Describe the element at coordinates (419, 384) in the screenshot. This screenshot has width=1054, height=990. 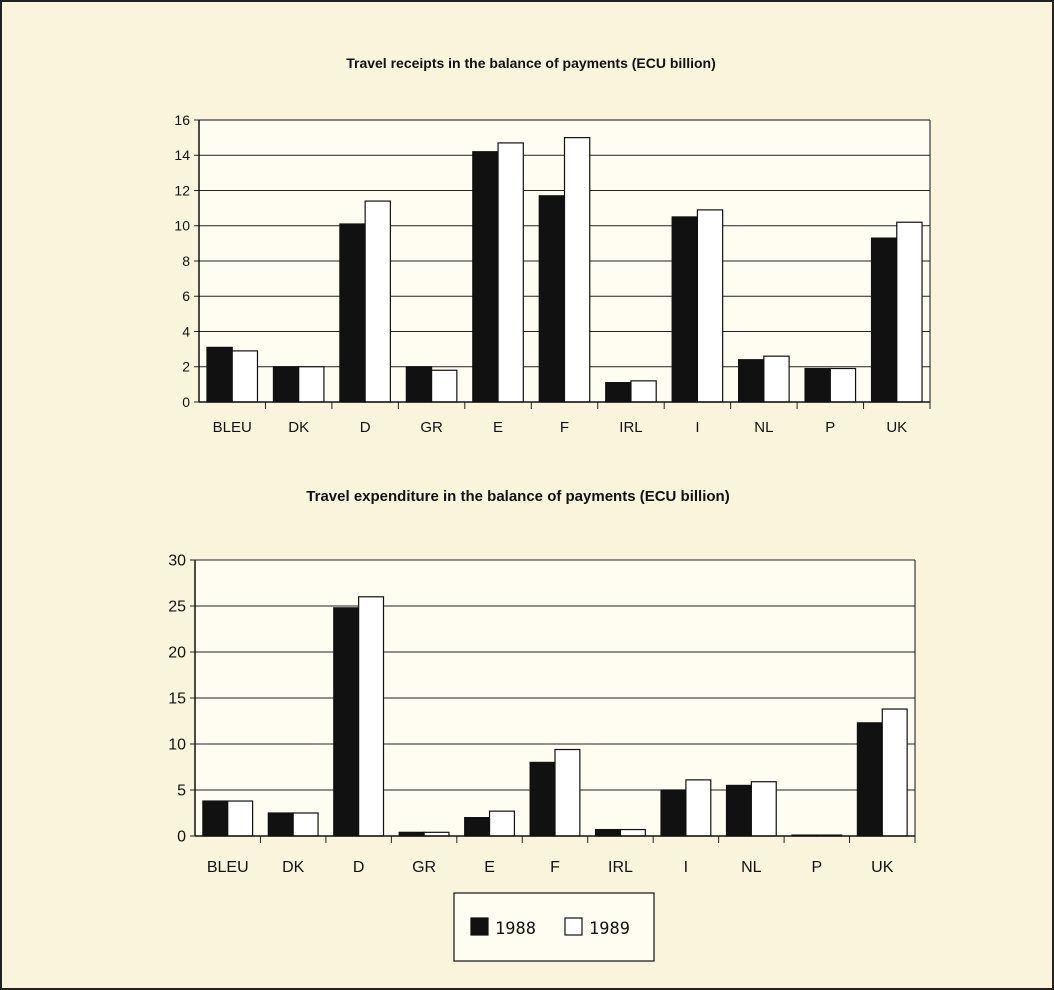
I see `bar-1988-gr` at that location.